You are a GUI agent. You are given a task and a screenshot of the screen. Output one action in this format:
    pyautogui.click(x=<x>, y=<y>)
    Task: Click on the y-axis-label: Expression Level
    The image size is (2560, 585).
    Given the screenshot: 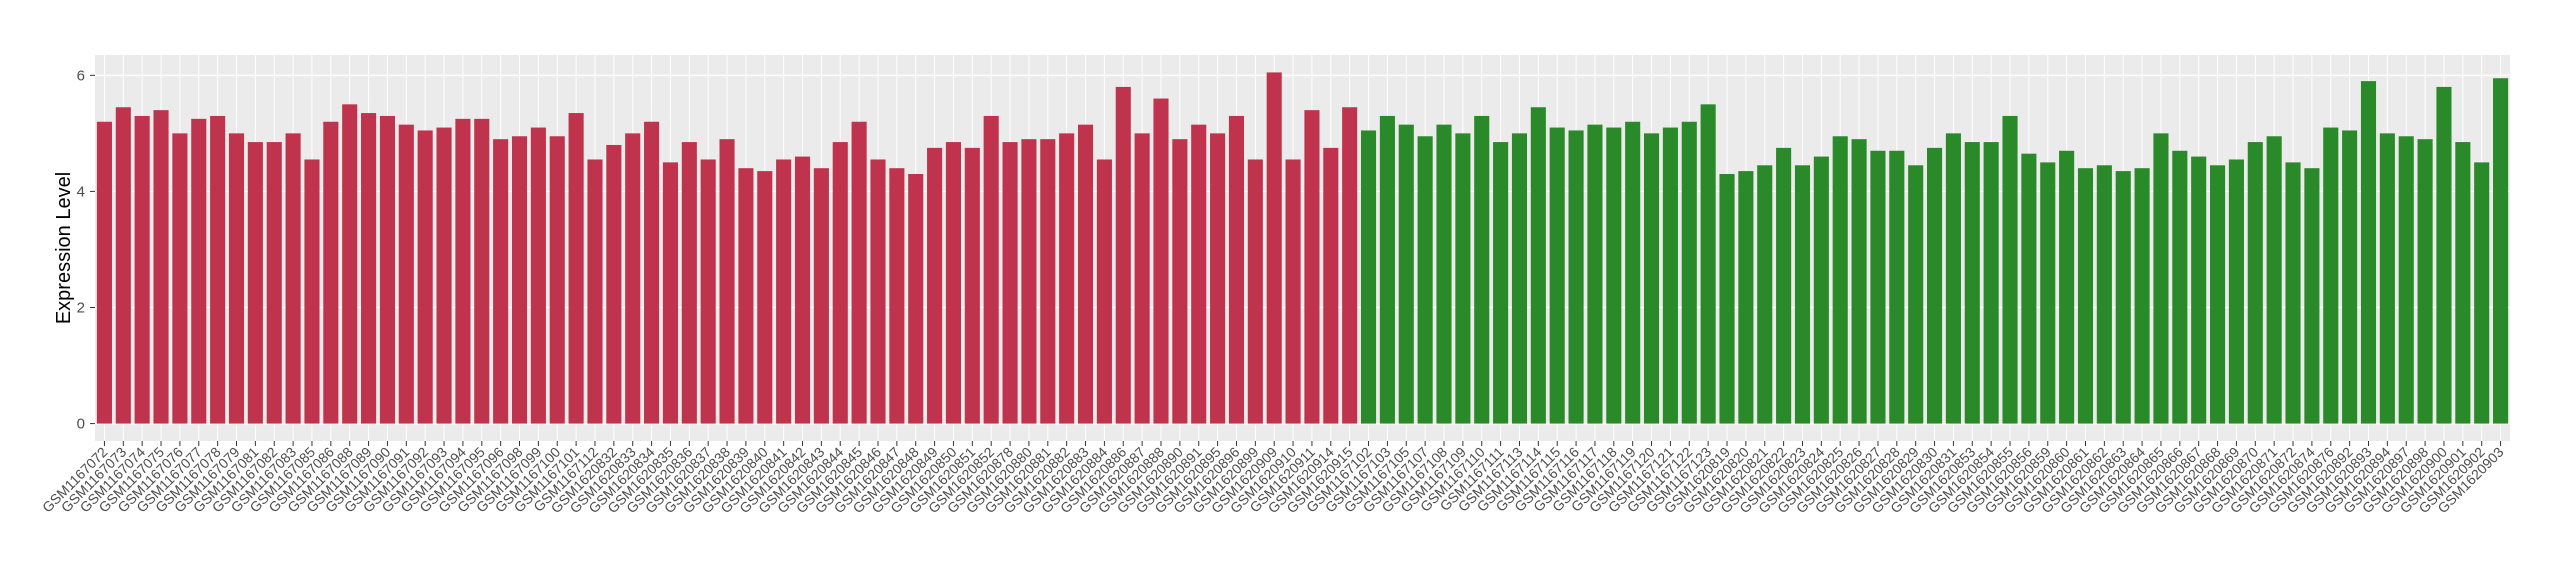 What is the action you would take?
    pyautogui.click(x=64, y=248)
    